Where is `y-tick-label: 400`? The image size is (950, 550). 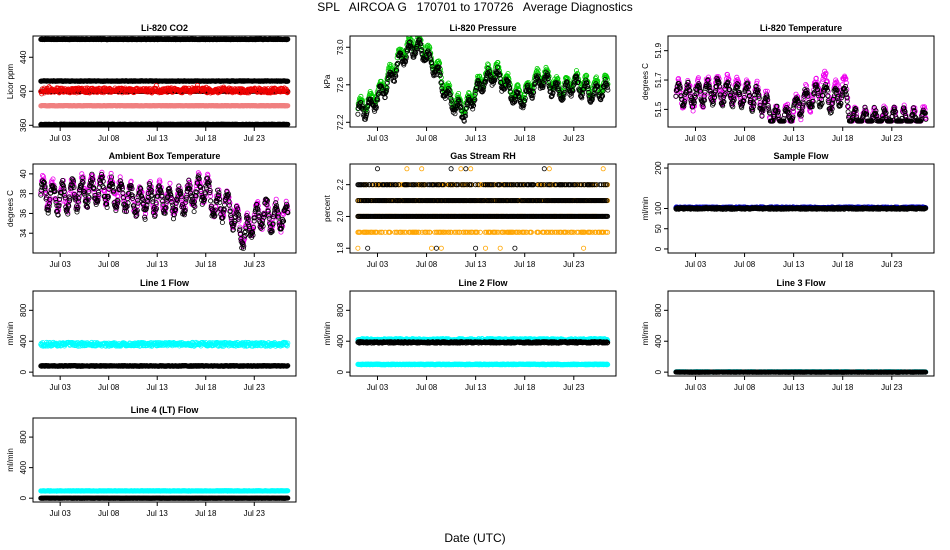
y-tick-label: 400 is located at coordinates (23, 91).